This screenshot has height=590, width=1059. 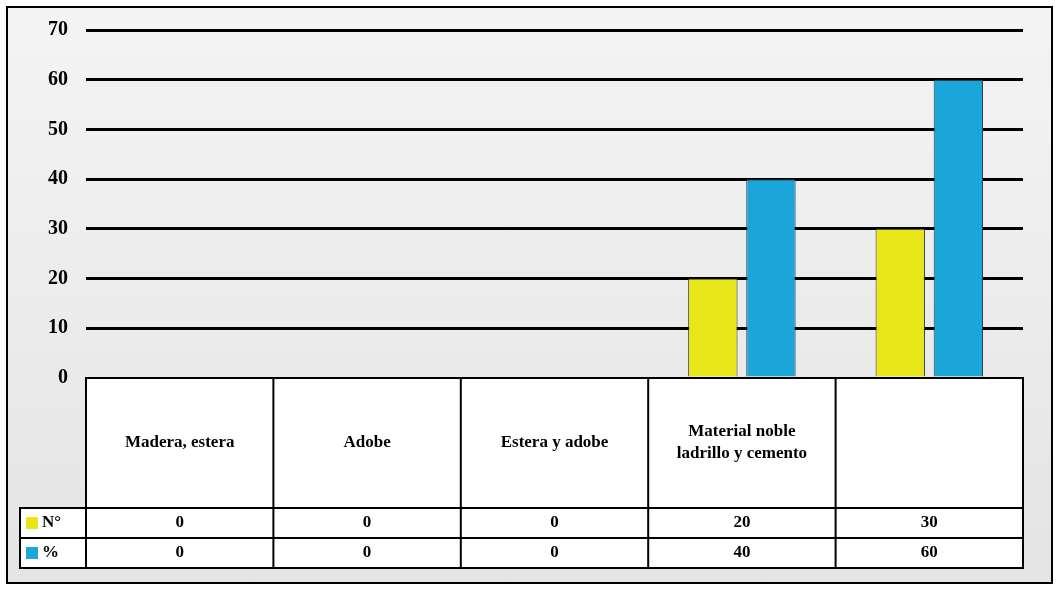 I want to click on x-tick-label: Adobe, so click(x=367, y=442).